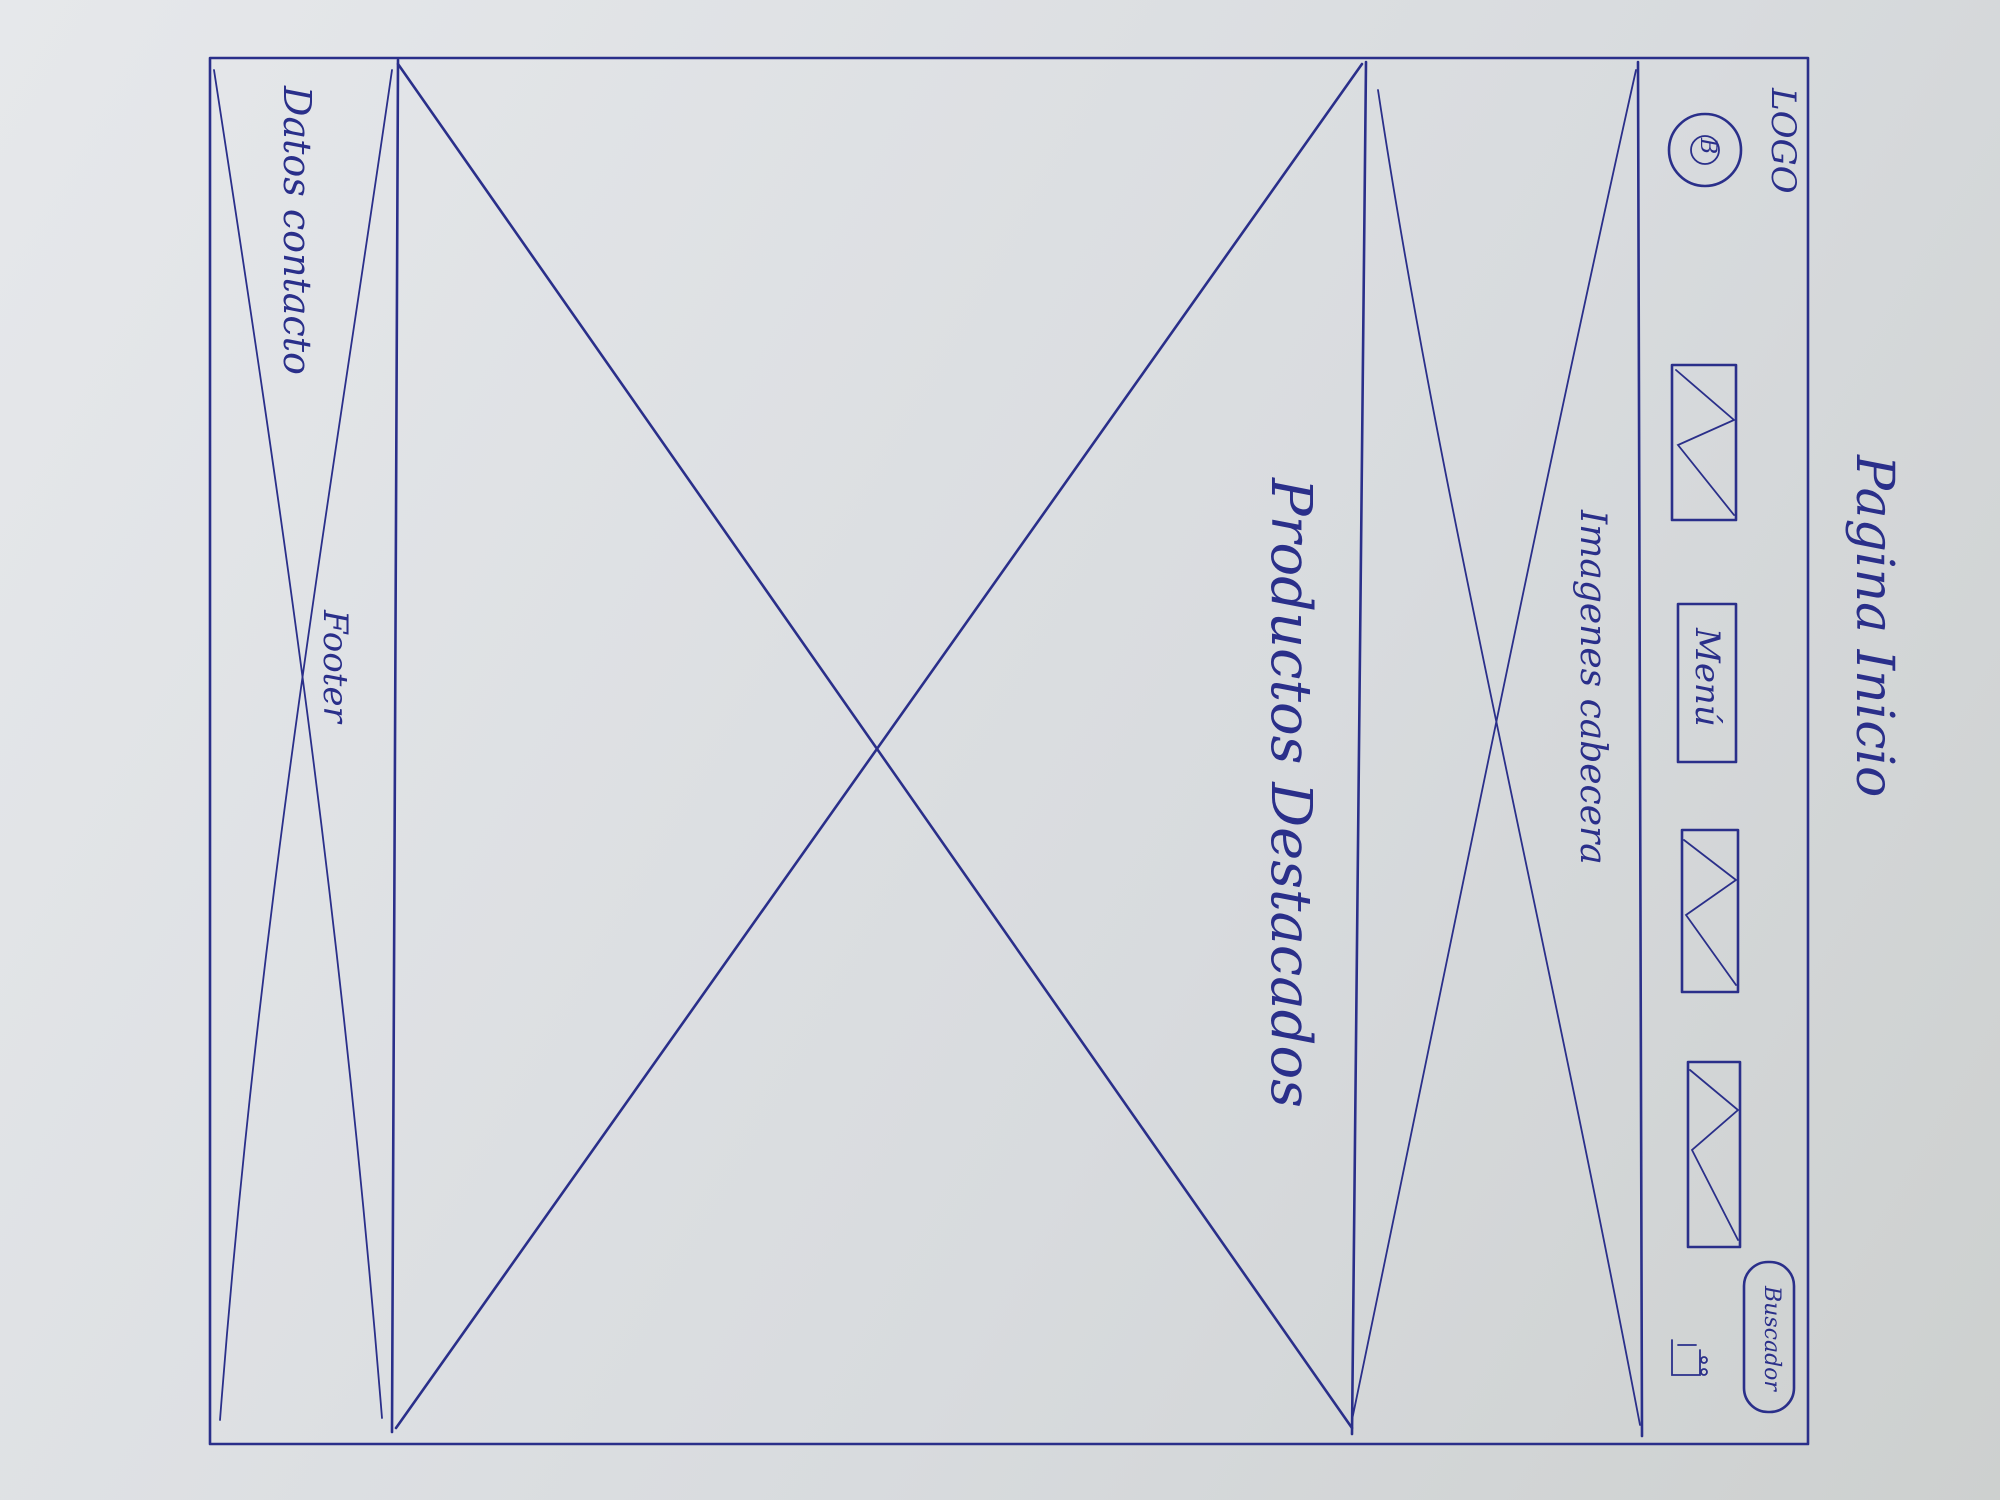 This screenshot has height=1500, width=2000. I want to click on featured-products-label: Productos Destacados, so click(1290, 793).